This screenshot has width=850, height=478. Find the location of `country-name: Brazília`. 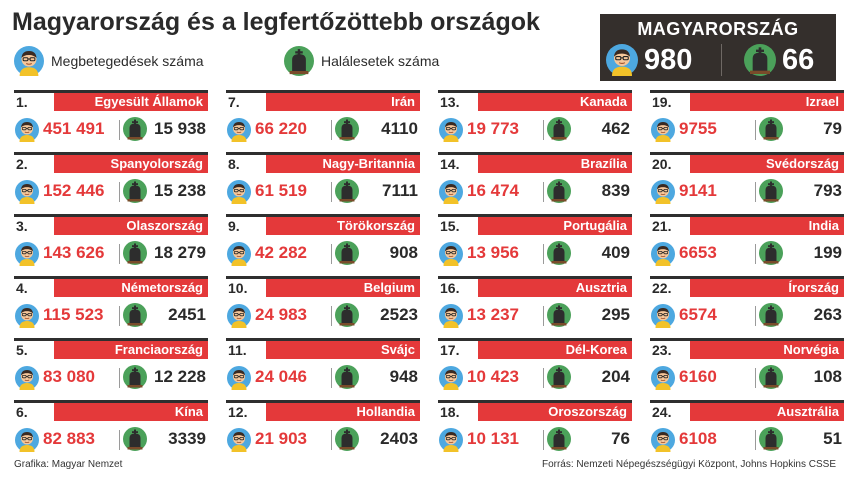

country-name: Brazília is located at coordinates (555, 164).